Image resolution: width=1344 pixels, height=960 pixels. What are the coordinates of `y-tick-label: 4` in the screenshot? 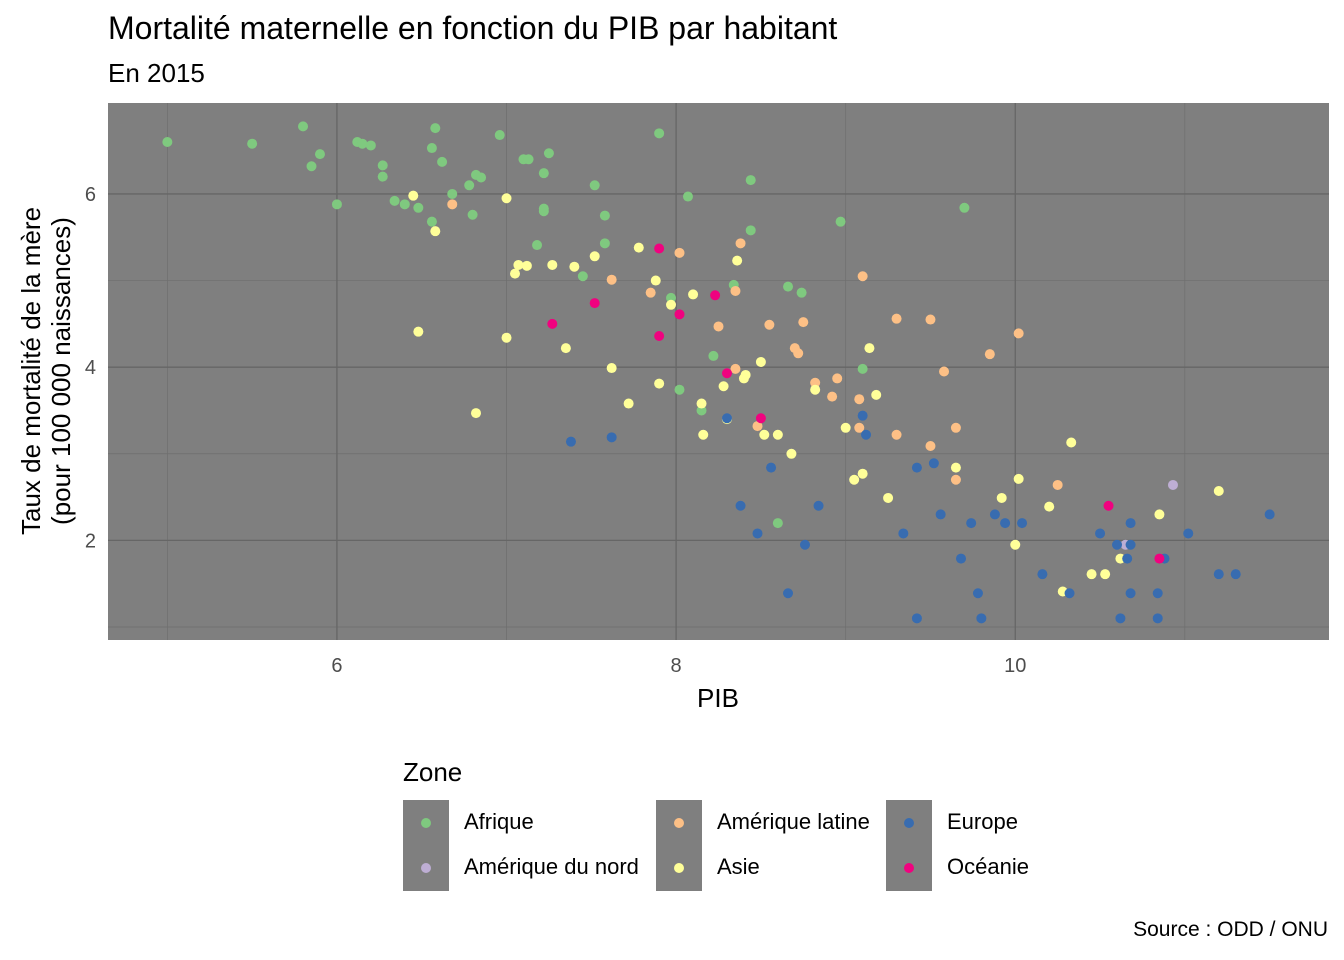 It's located at (90, 368).